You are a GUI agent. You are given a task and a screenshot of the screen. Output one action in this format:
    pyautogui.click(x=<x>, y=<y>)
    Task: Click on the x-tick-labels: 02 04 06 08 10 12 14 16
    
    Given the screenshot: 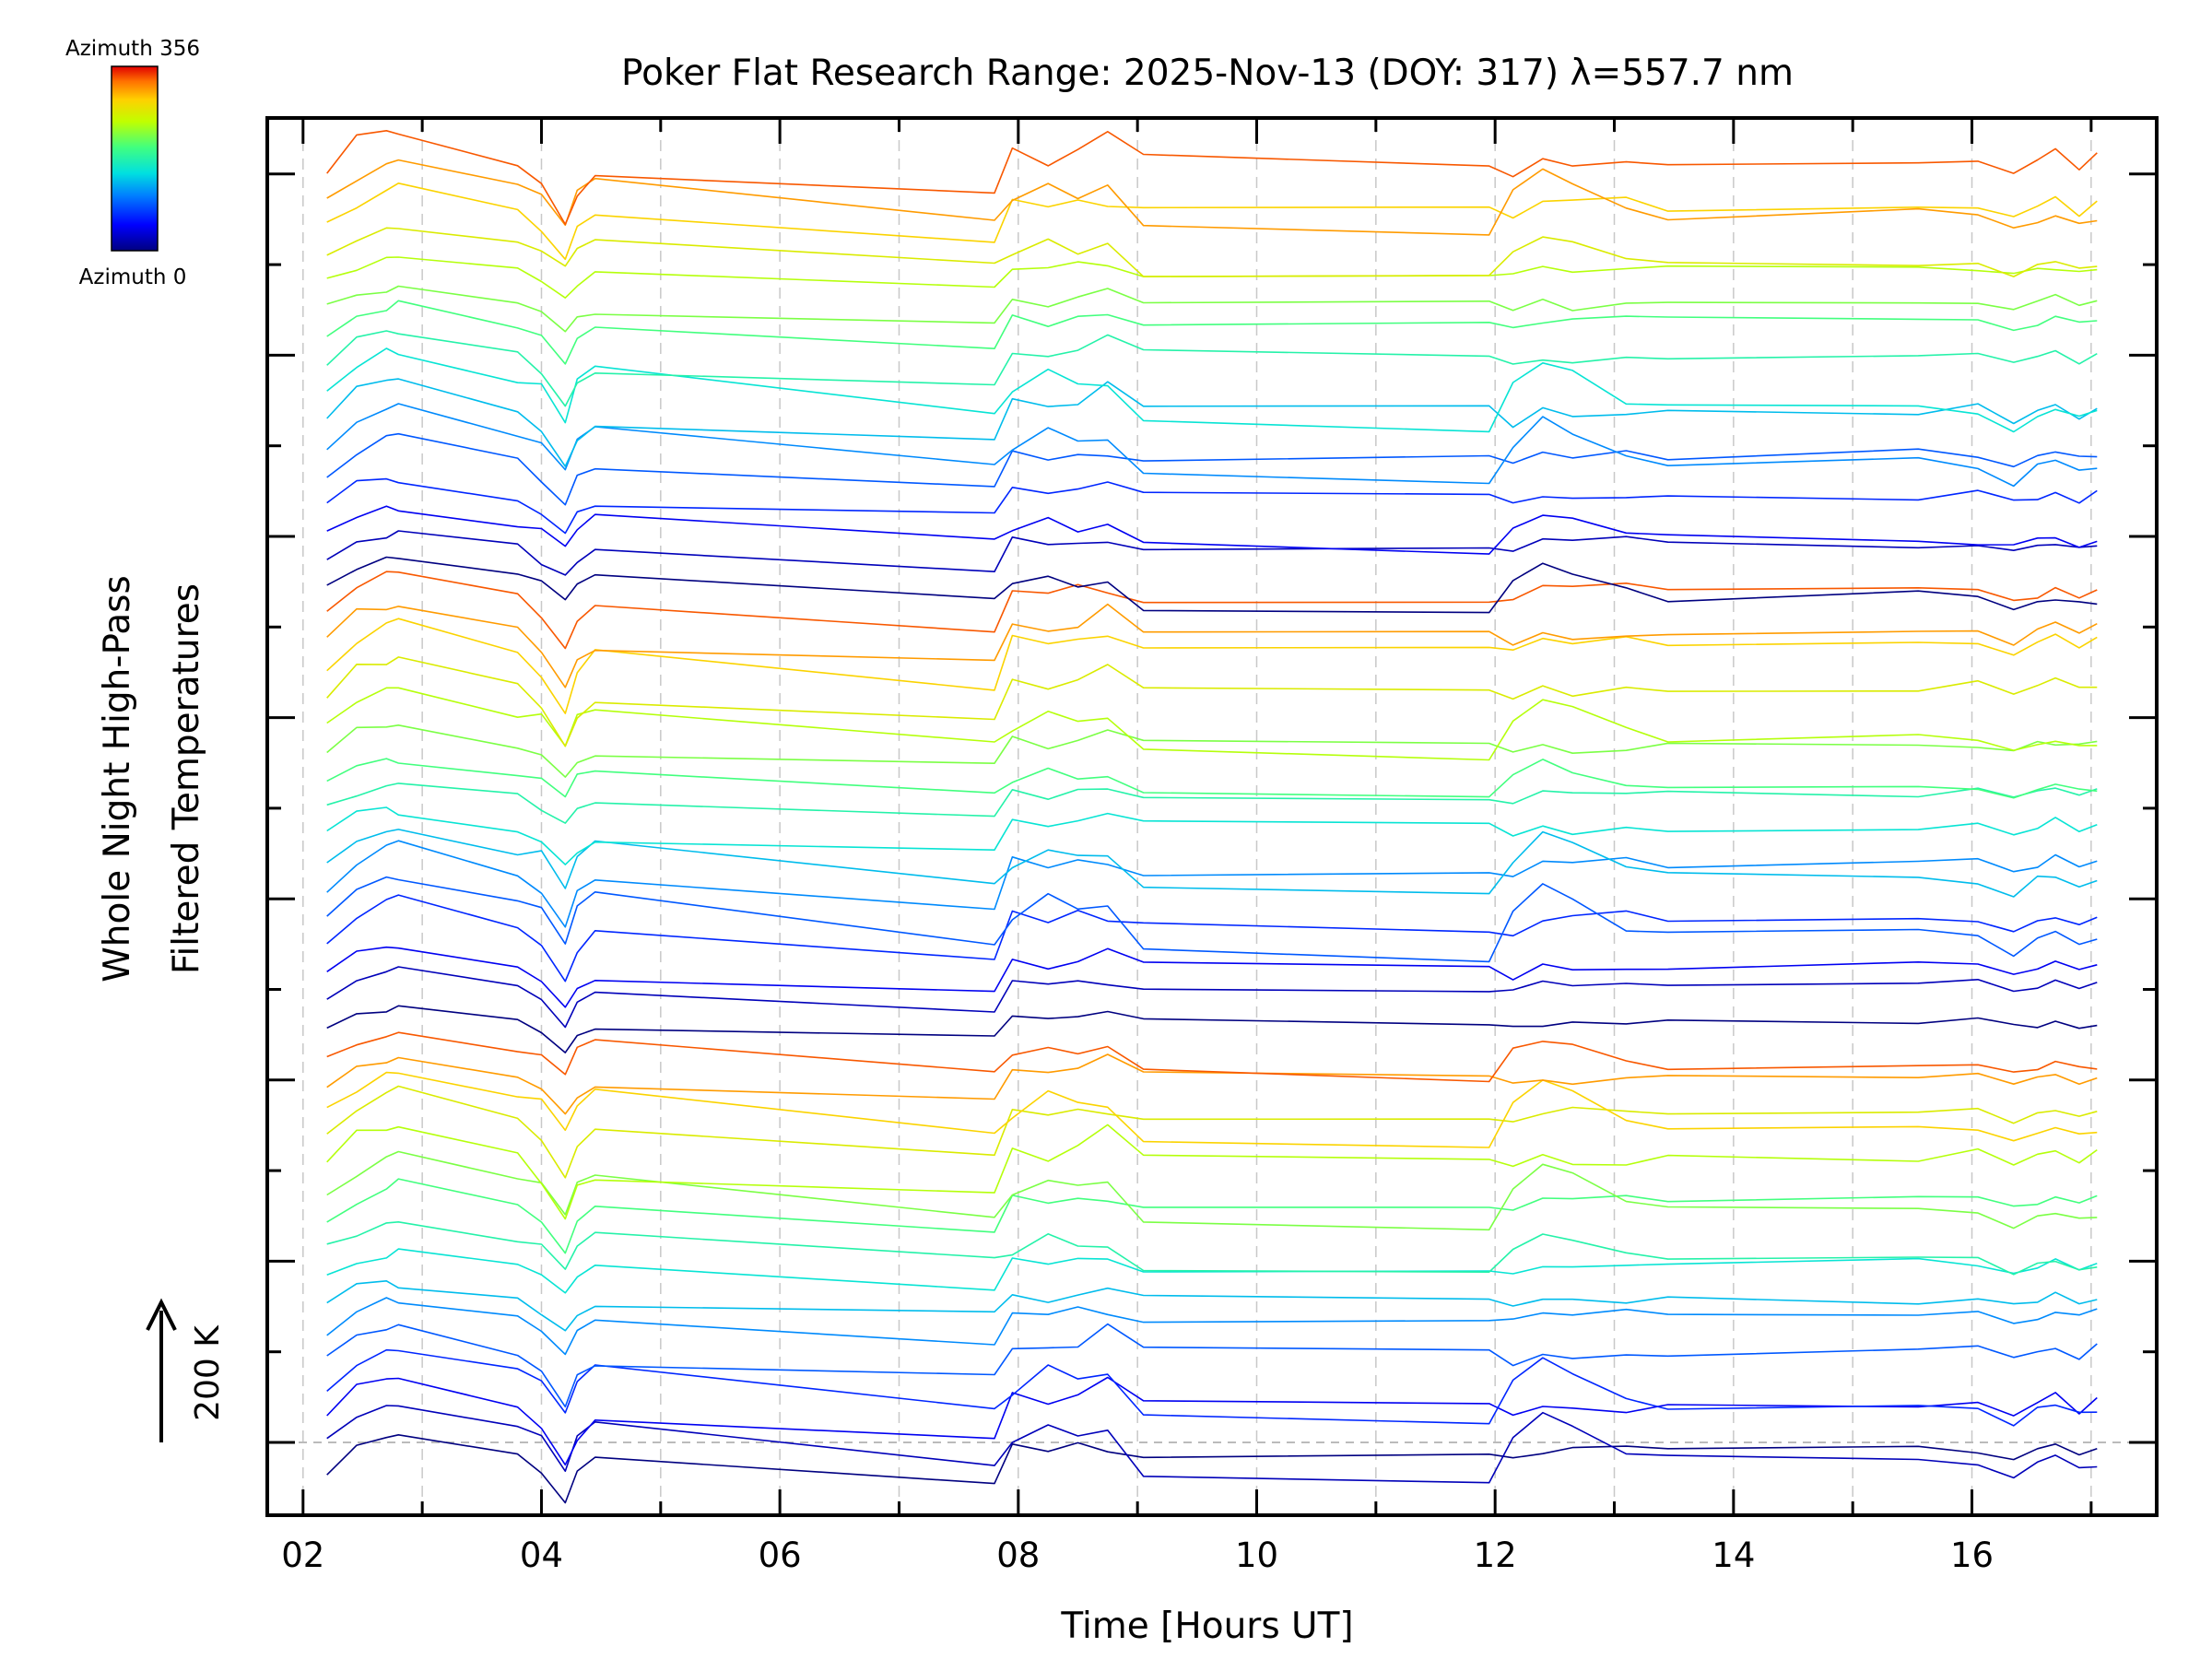 What is the action you would take?
    pyautogui.click(x=1137, y=1555)
    